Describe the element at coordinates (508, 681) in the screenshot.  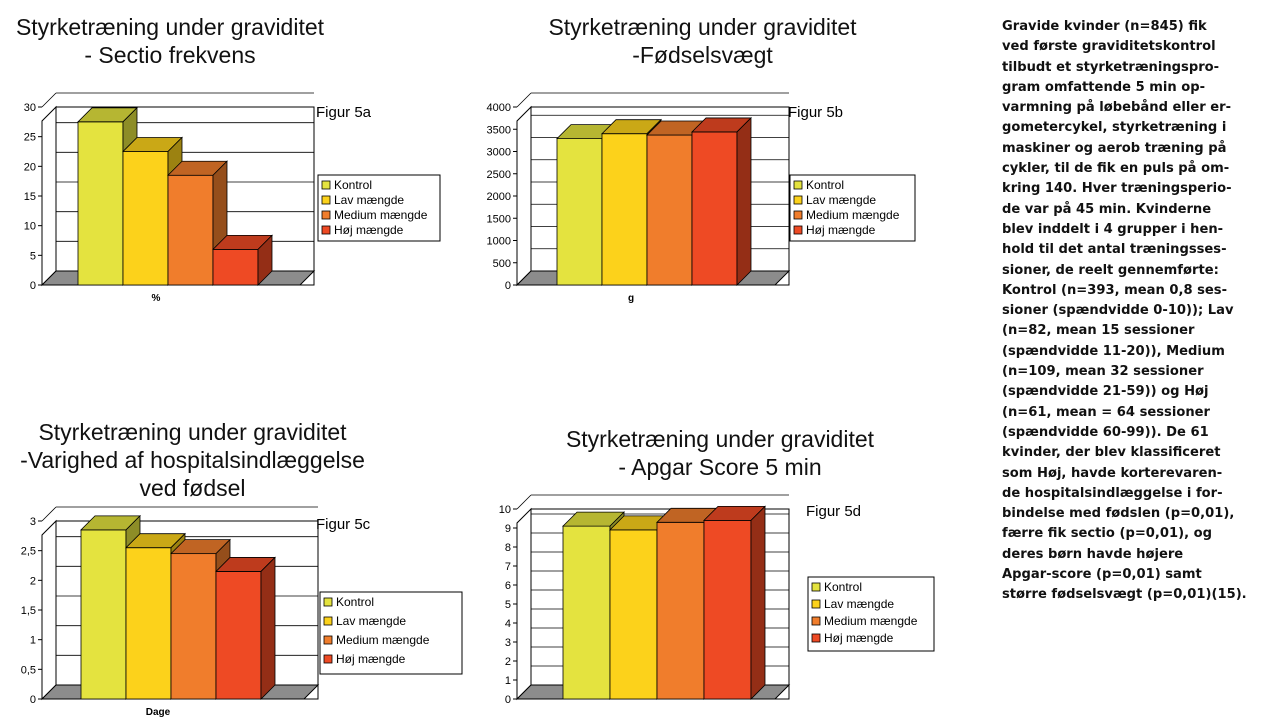
I see `y-tick-label: 1` at that location.